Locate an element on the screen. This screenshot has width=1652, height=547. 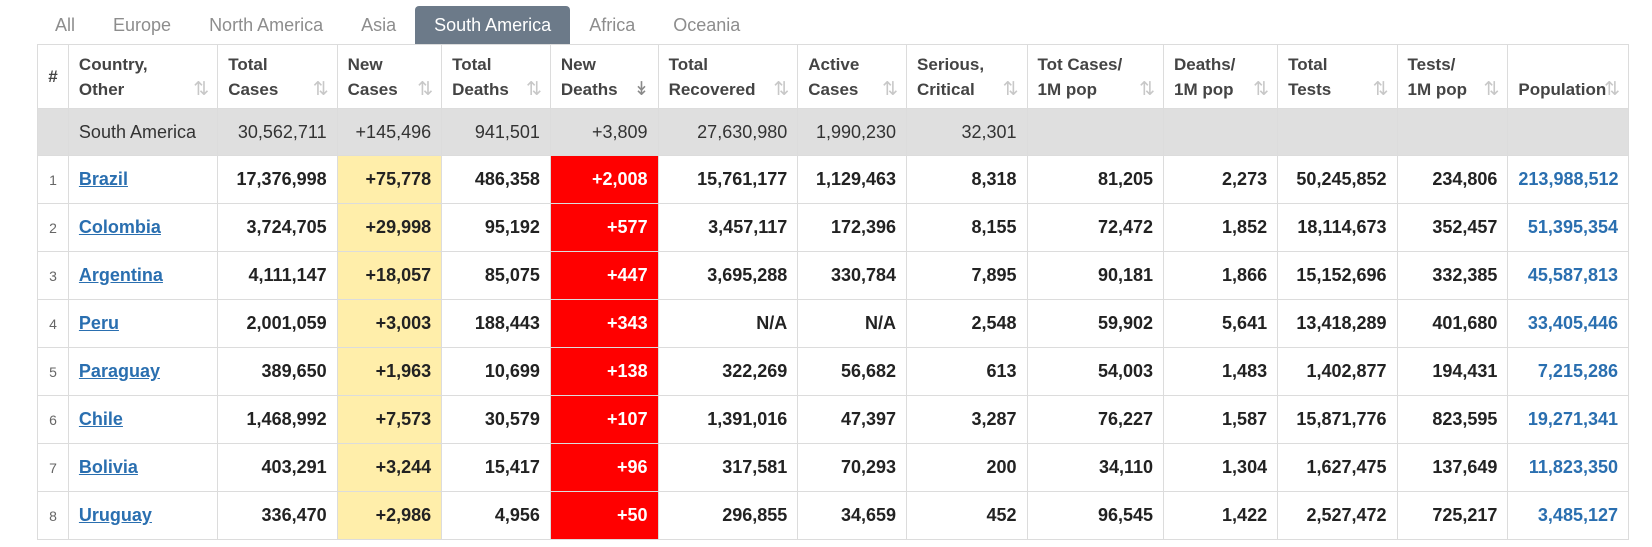
column-header-active-cases: Active Cases ⇅ is located at coordinates (852, 76).